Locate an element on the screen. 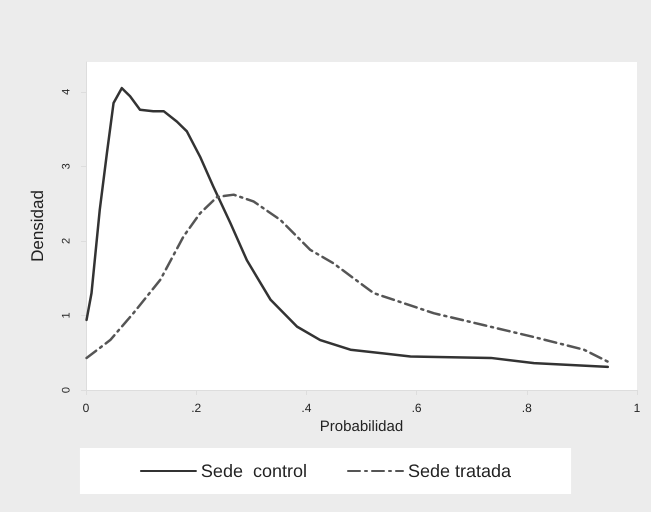 This screenshot has width=651, height=512. y-tick-label: 1 is located at coordinates (66, 315).